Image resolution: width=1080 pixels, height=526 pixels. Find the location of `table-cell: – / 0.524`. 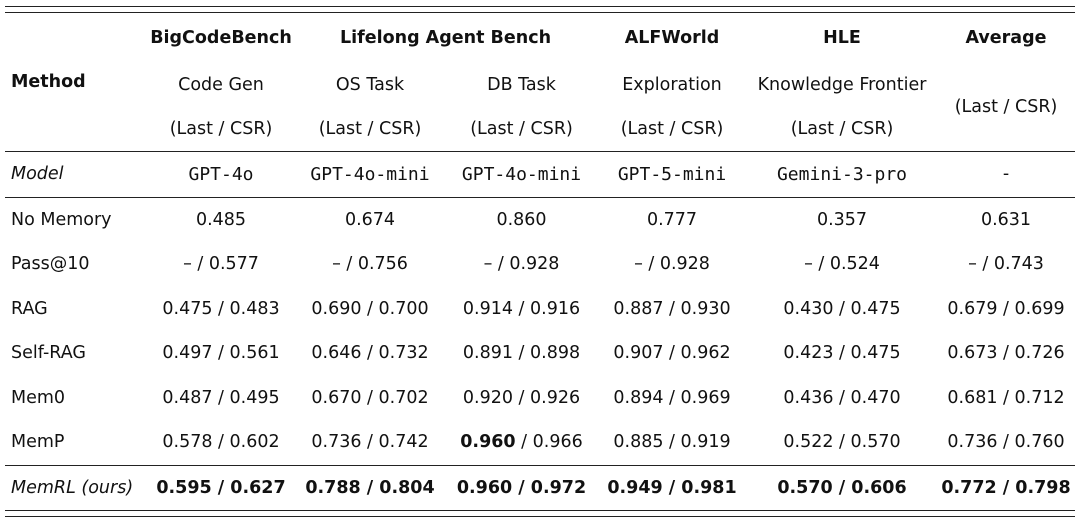

table-cell: – / 0.524 is located at coordinates (842, 264).